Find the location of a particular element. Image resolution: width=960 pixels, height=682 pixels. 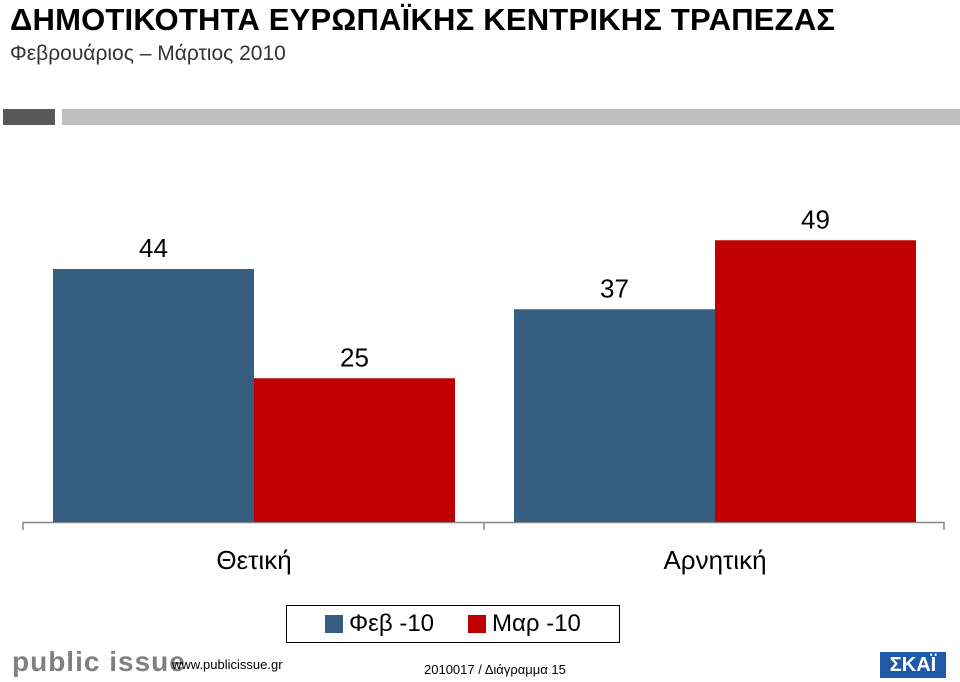

data-label-mar-1: 49 is located at coordinates (815, 219).